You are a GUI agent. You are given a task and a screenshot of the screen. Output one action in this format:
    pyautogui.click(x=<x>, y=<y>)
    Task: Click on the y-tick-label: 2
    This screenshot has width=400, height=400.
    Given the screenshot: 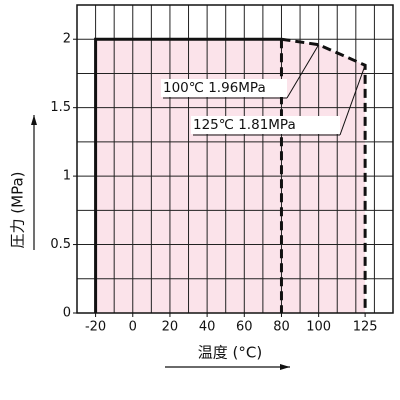 What is the action you would take?
    pyautogui.click(x=67, y=39)
    